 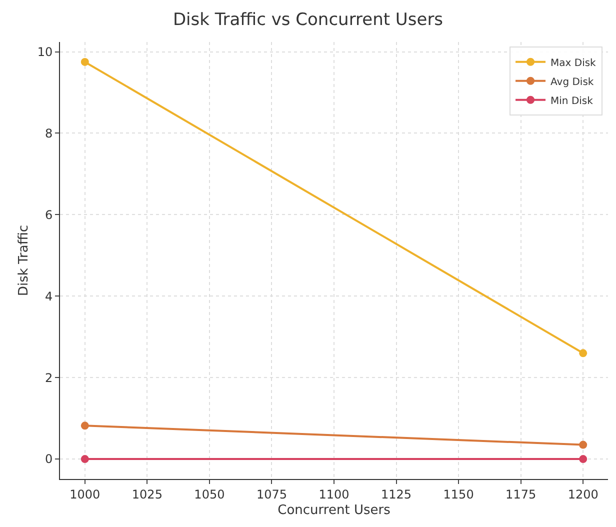 I want to click on legend-label: Max Disk, so click(x=573, y=63).